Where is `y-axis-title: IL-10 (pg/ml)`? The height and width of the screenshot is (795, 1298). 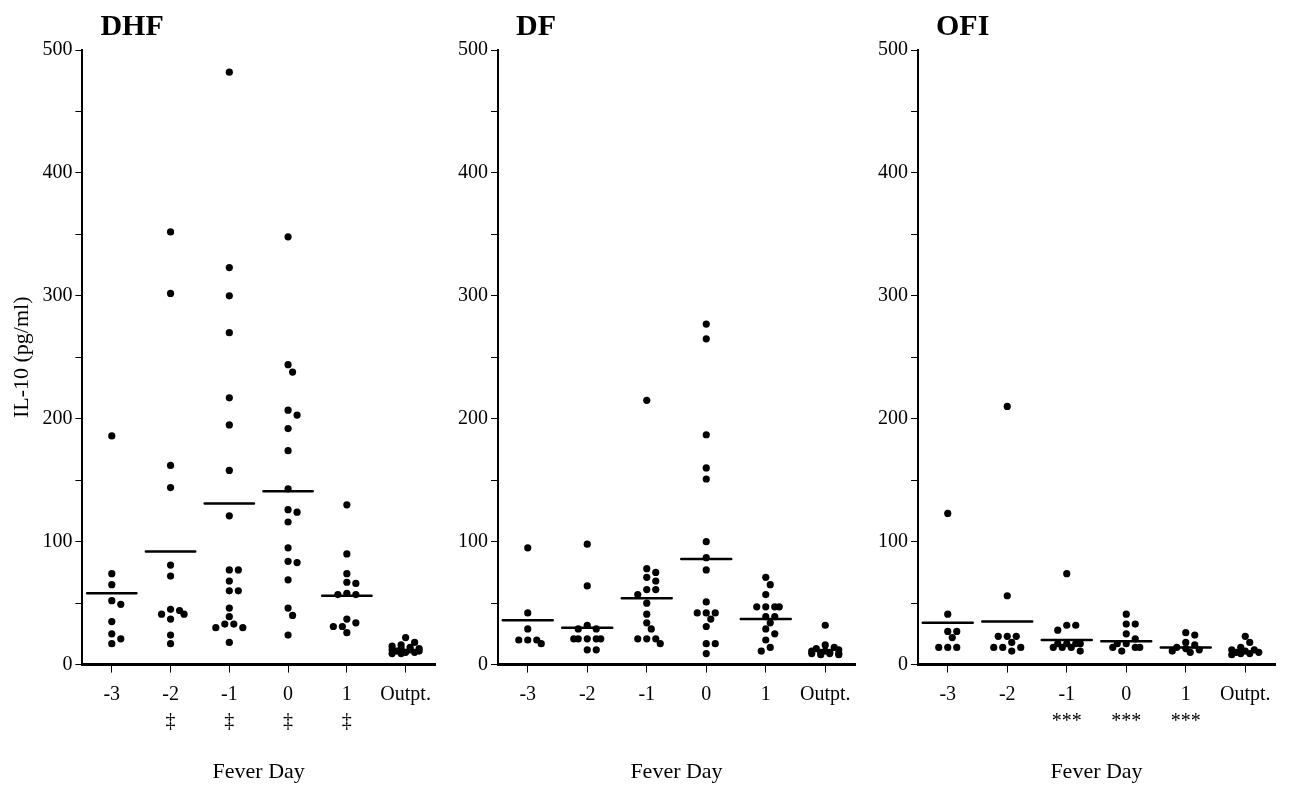 y-axis-title: IL-10 (pg/ml) is located at coordinates (20, 357).